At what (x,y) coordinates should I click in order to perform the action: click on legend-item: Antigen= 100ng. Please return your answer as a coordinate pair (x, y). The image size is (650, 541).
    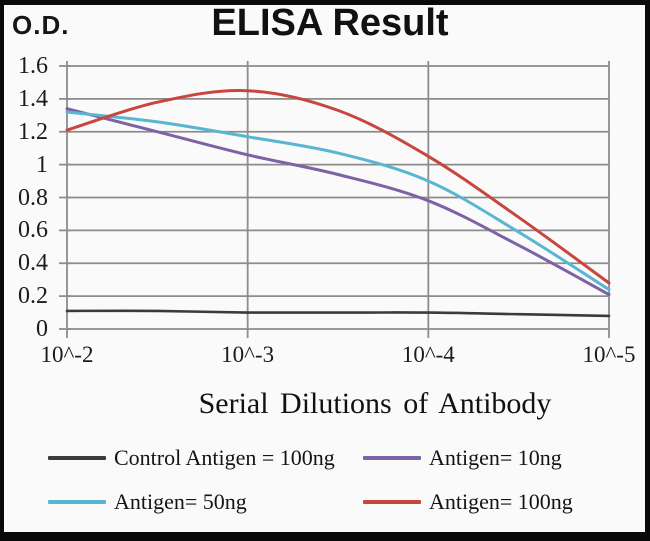
    Looking at the image, I should click on (485, 502).